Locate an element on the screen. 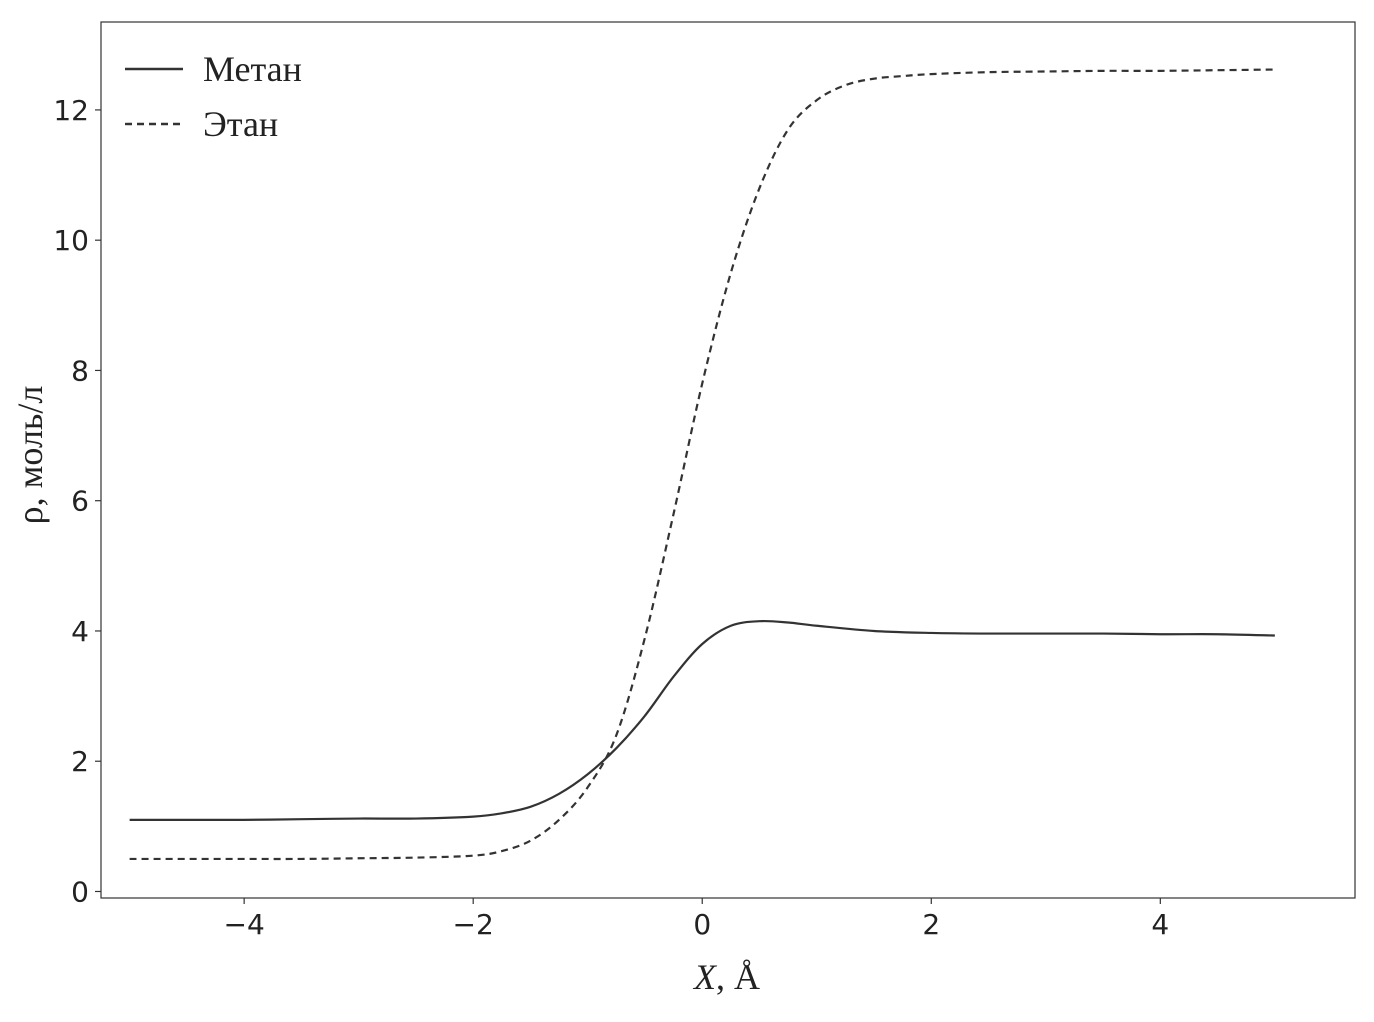 This screenshot has height=1022, width=1374. x-tick-label: −4 is located at coordinates (244, 924).